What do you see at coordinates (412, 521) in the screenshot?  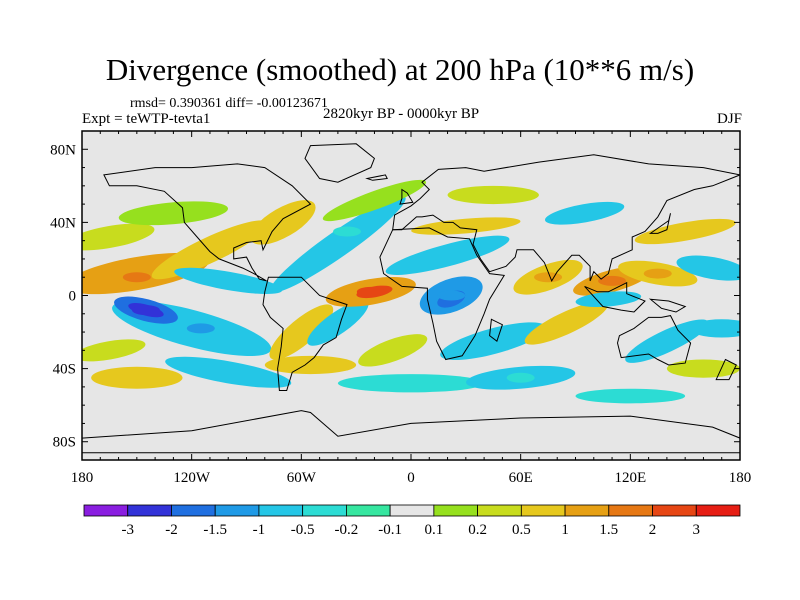 I see `colorbar: -3 -2 -1.5 -1 -0.5 -0.2 -0.1 0.1 0.2 0.5 1 1.5 2 3` at bounding box center [412, 521].